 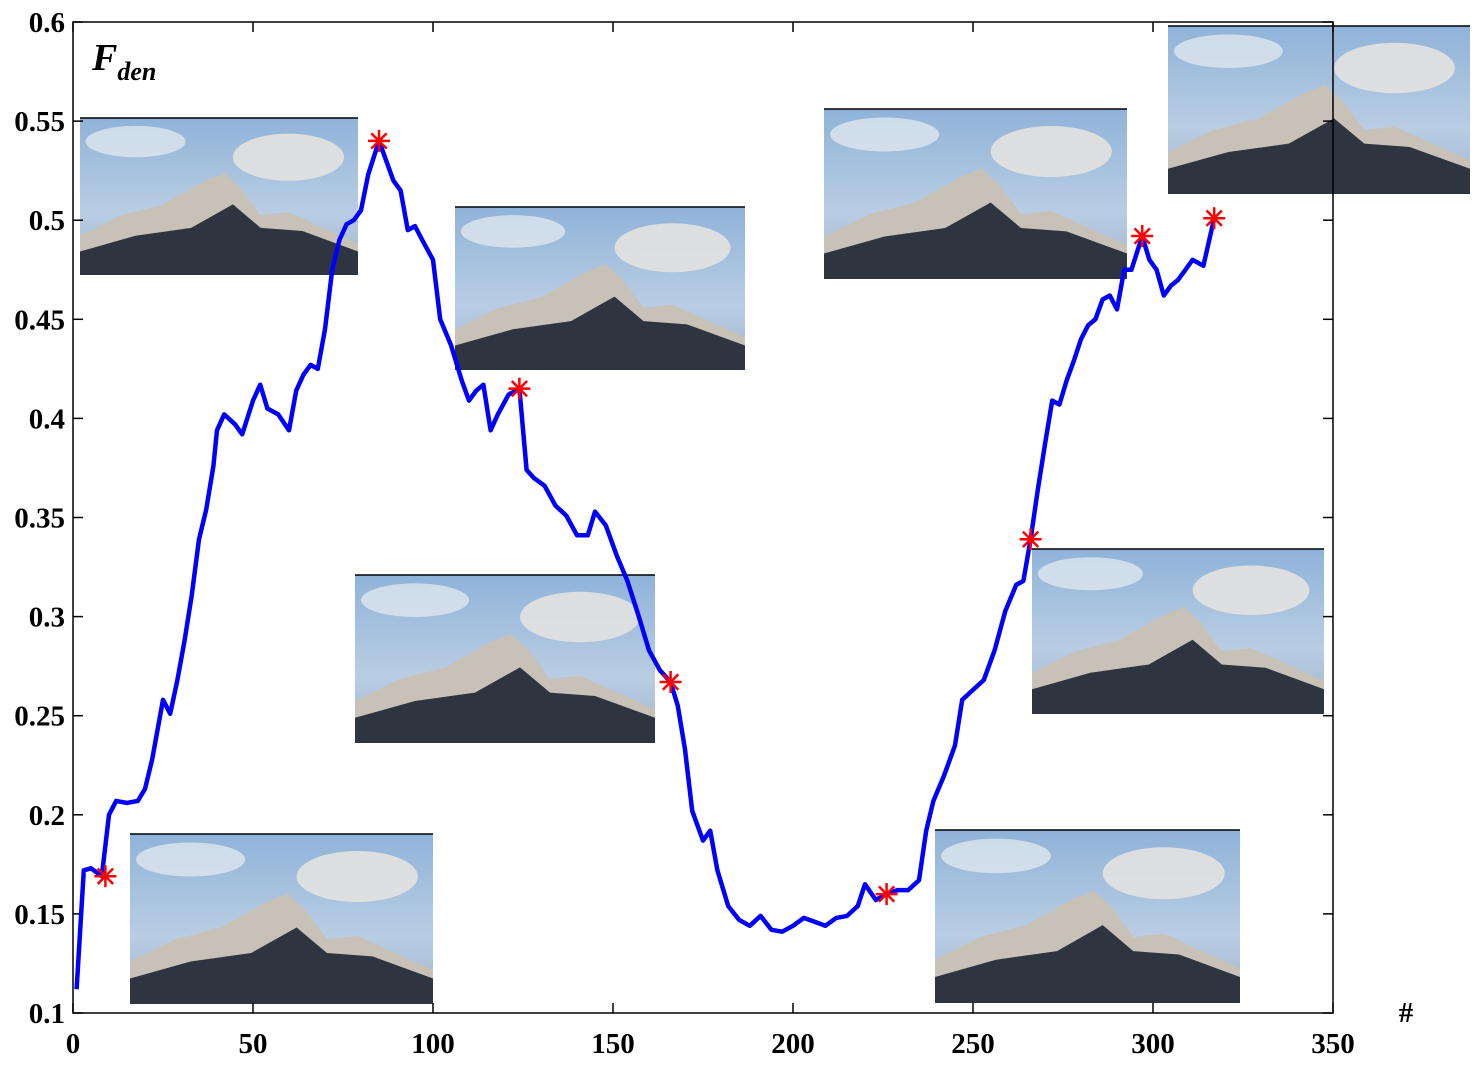 I want to click on y-tick-label: 0.15, so click(x=39, y=915).